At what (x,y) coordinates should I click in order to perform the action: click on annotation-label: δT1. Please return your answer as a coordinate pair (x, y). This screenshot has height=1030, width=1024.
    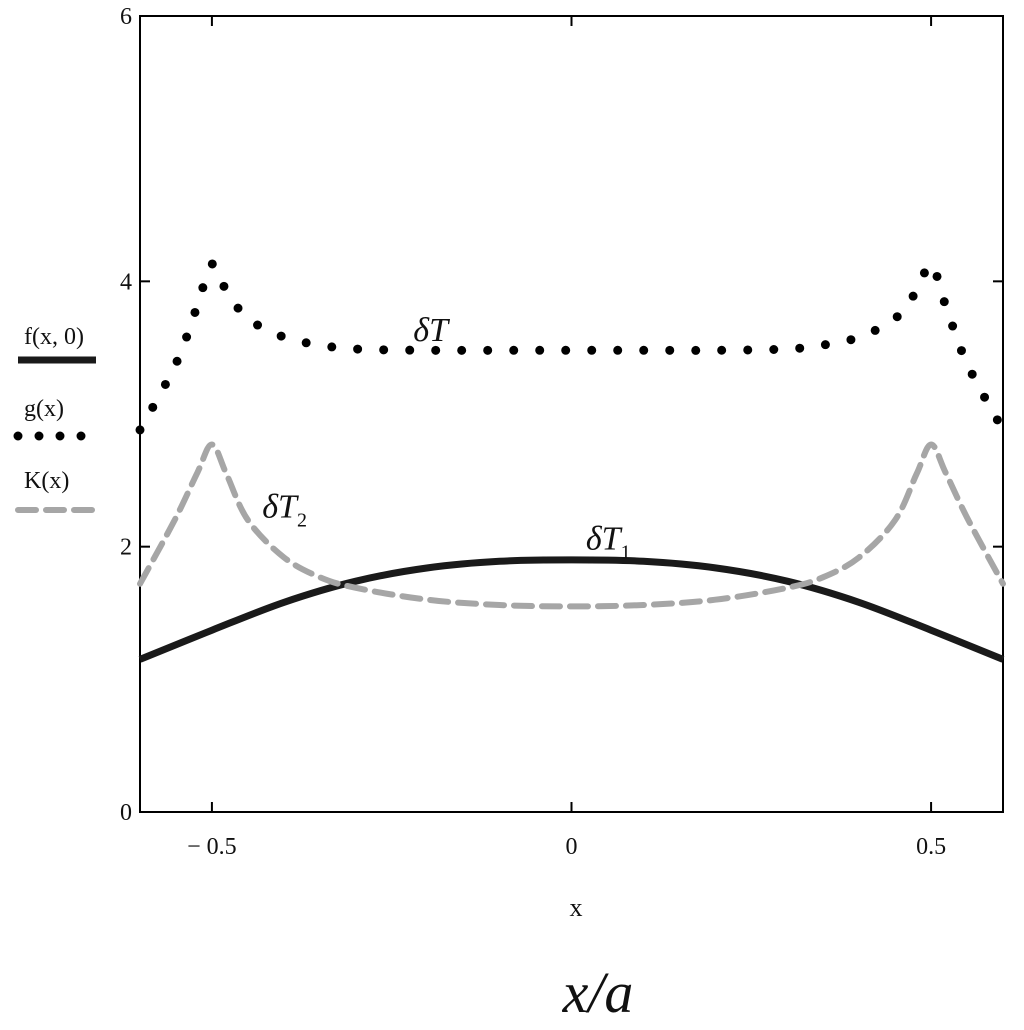
    Looking at the image, I should click on (608, 541).